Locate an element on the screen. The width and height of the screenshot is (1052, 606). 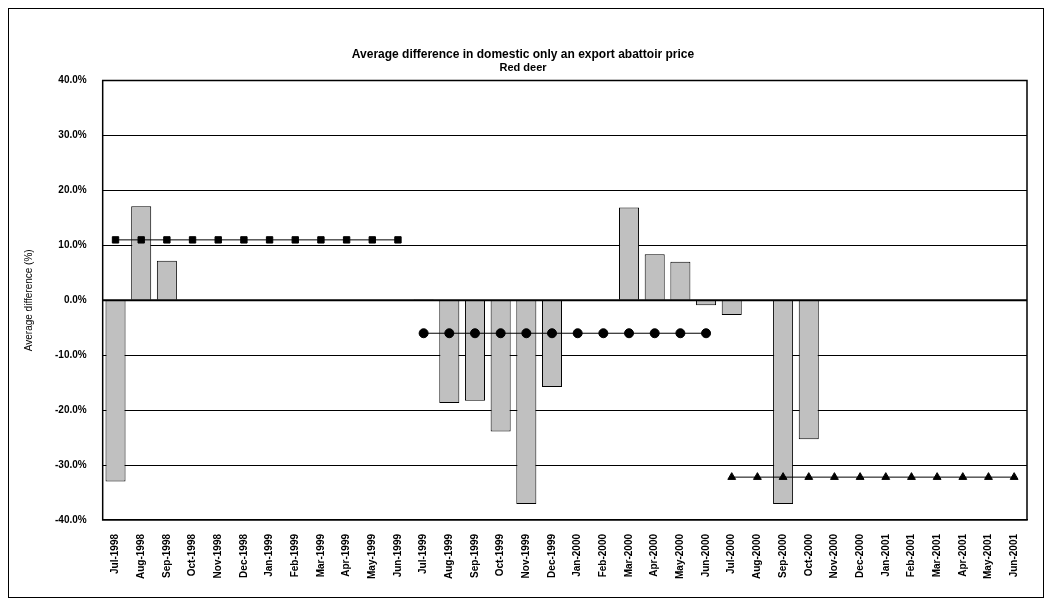
chart-title: Average difference in domestic only an export abattoir price is located at coordinates (523, 53).